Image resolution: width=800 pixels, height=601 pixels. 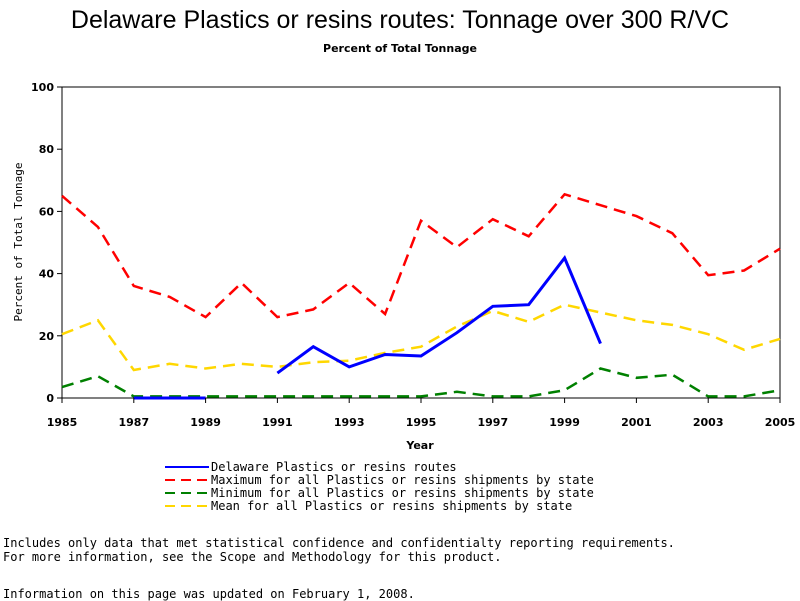 I want to click on x-tick-label: 1985, so click(x=62, y=422).